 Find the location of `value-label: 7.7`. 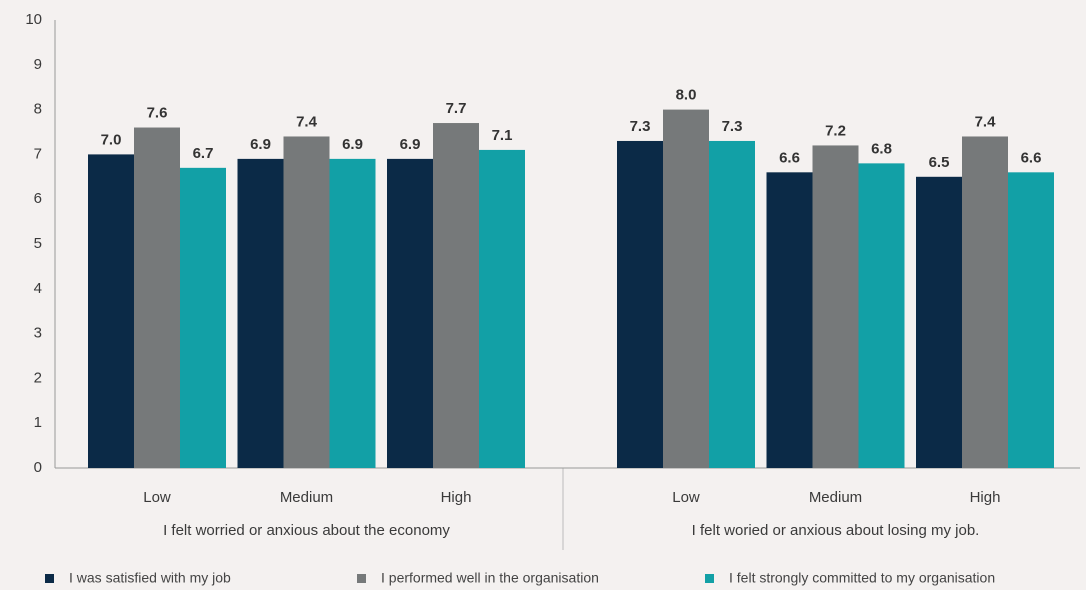

value-label: 7.7 is located at coordinates (456, 108).